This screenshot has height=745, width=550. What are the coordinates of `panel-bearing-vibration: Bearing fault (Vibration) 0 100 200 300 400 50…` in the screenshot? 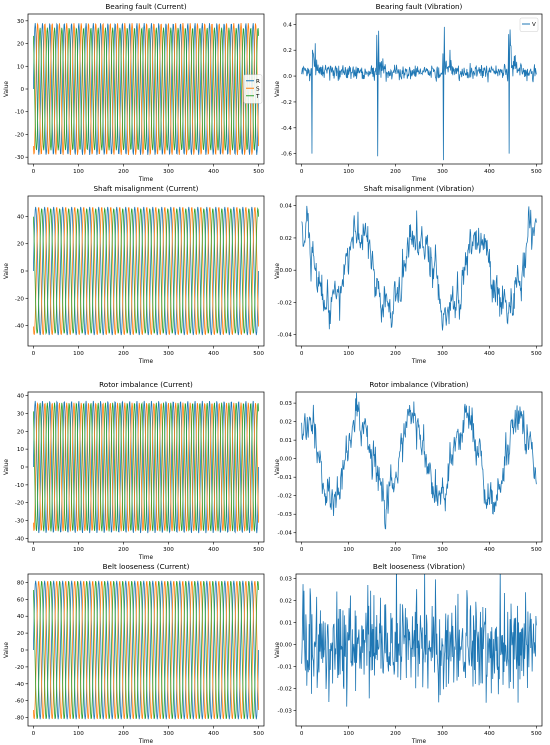 It's located at (409, 92).